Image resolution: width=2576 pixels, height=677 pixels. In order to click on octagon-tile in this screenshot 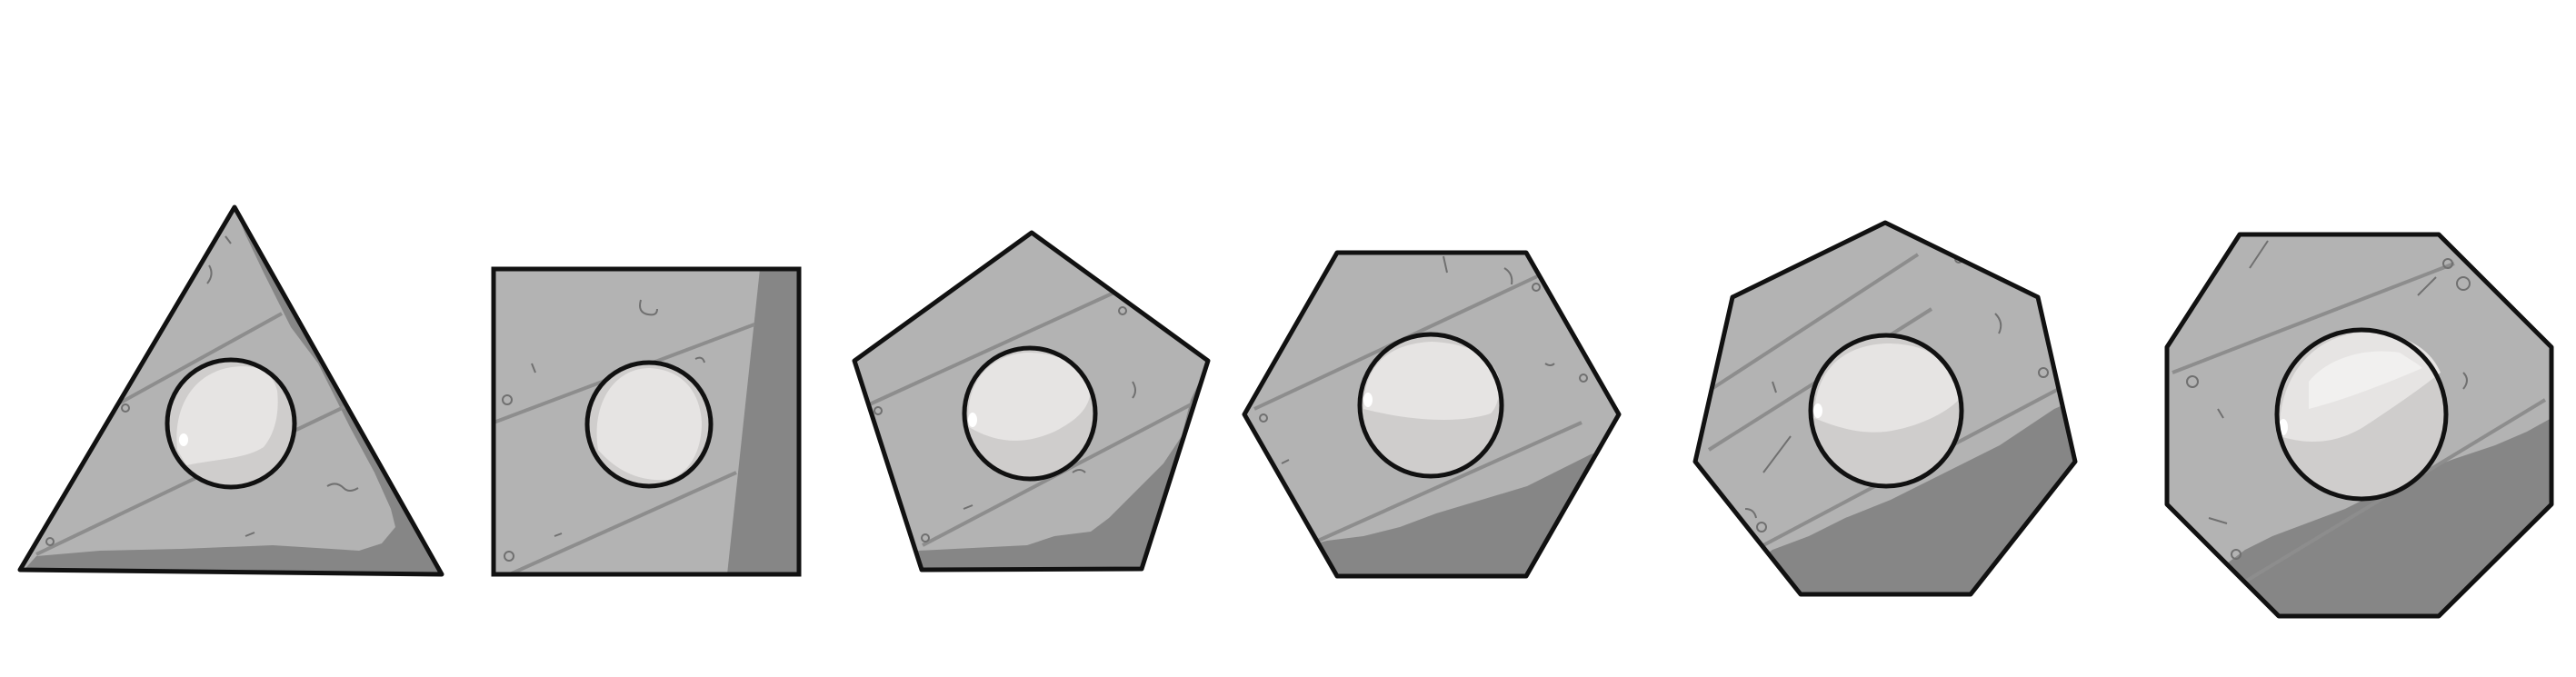, I will do `click(2361, 429)`.